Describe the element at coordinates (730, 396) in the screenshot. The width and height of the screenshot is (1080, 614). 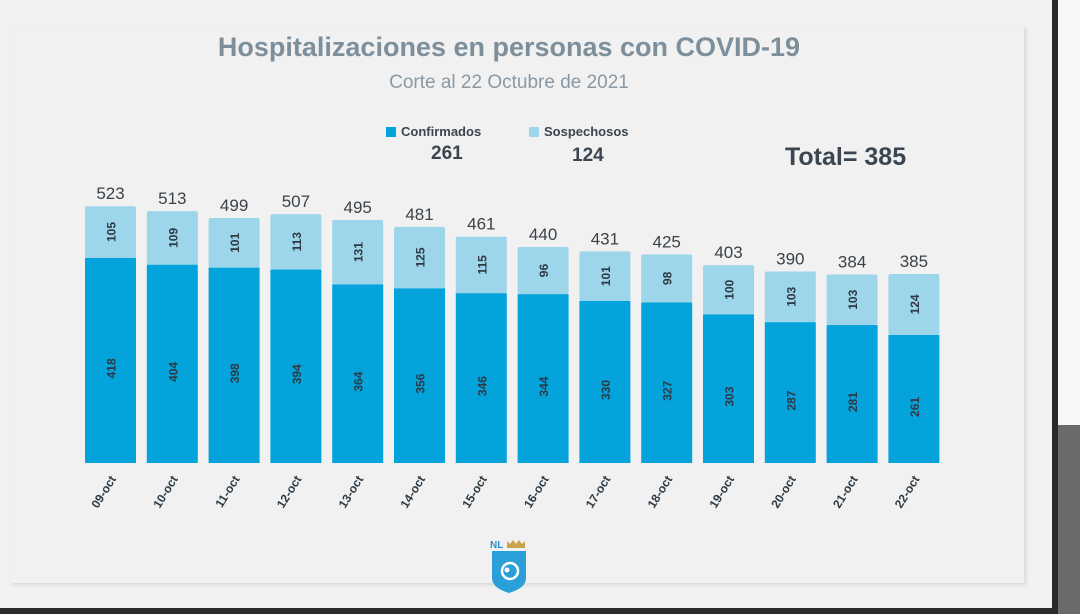
I see `data-label-confirmados: 303` at that location.